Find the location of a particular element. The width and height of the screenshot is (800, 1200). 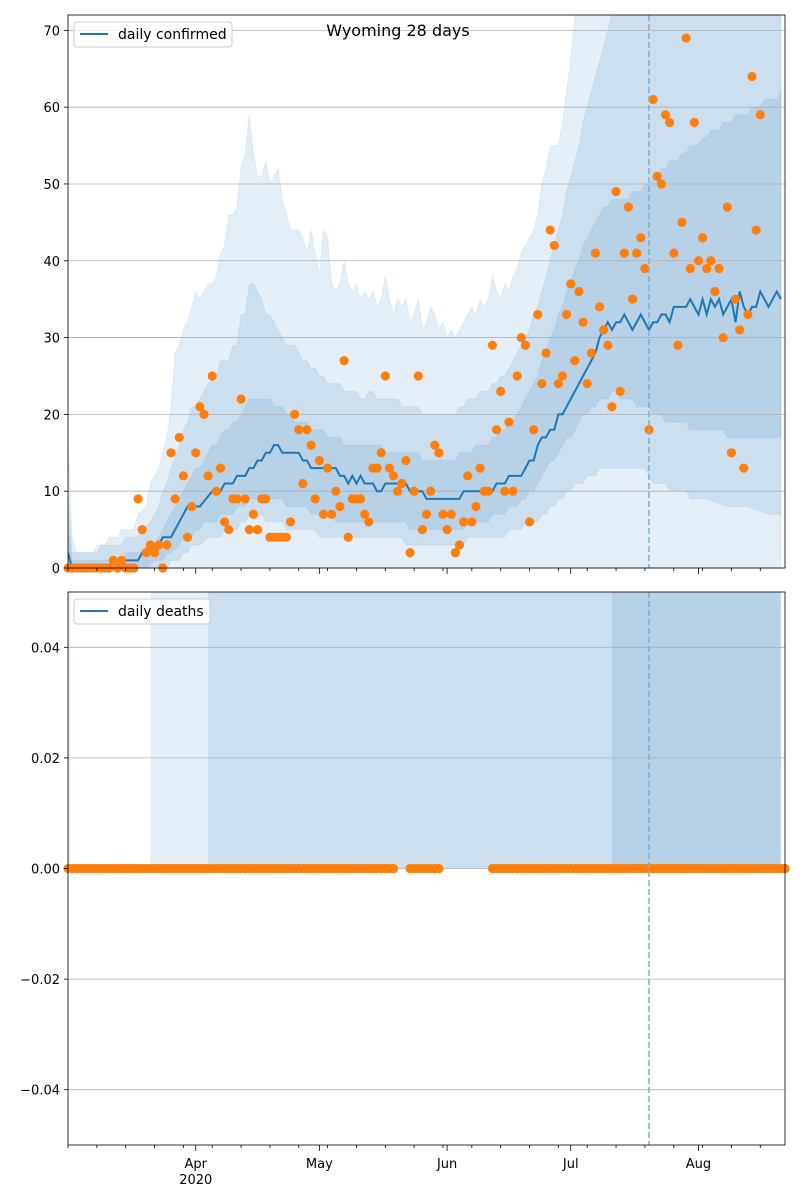

y-tick-label: 40 is located at coordinates (51, 262).